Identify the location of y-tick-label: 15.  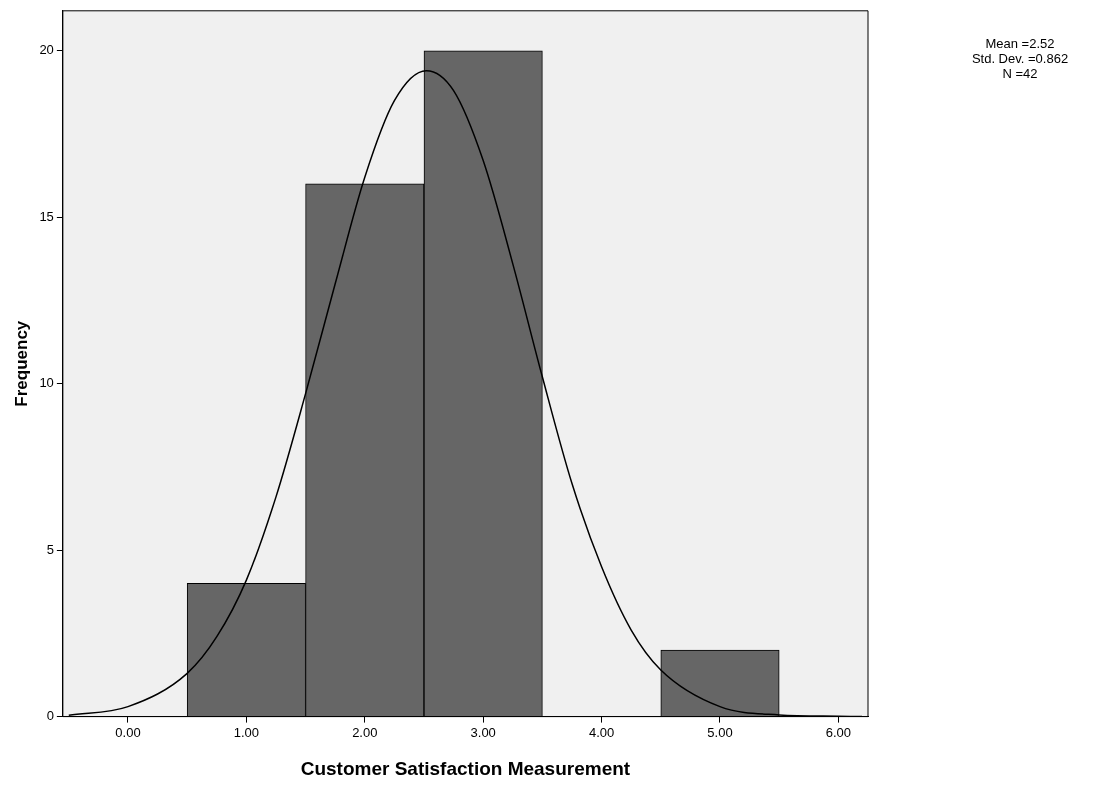
(46, 216).